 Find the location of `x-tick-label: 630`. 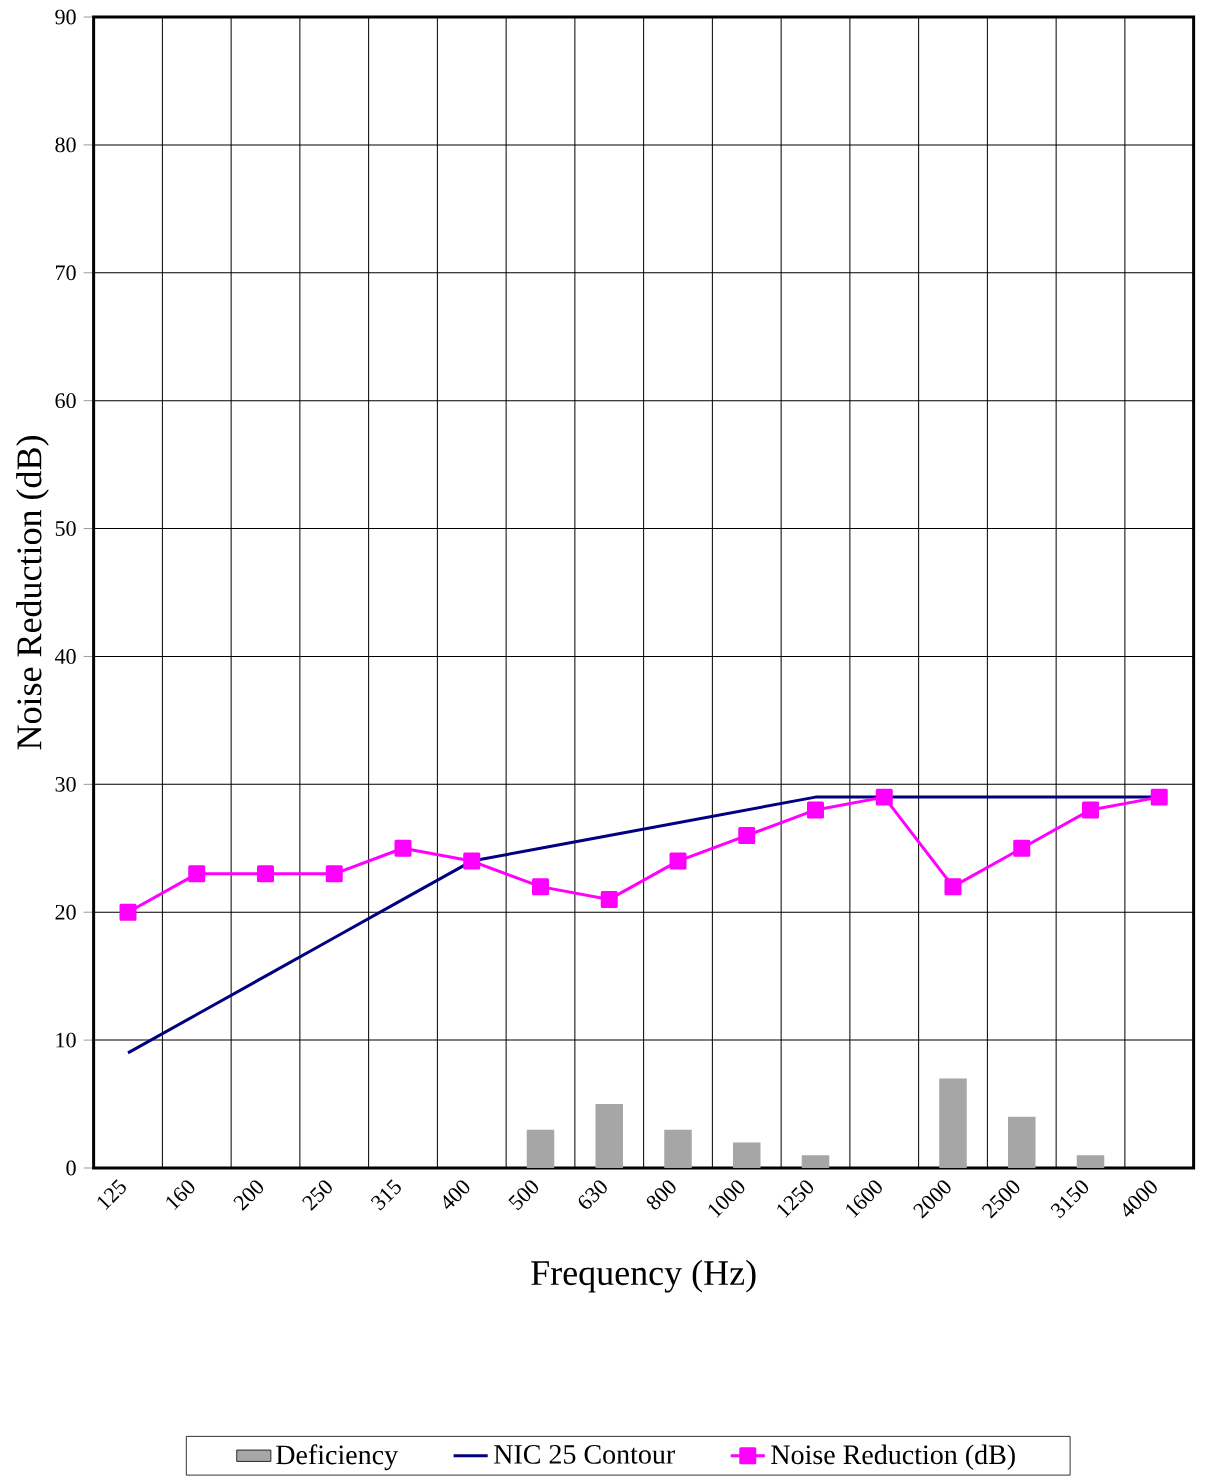

x-tick-label: 630 is located at coordinates (592, 1194).